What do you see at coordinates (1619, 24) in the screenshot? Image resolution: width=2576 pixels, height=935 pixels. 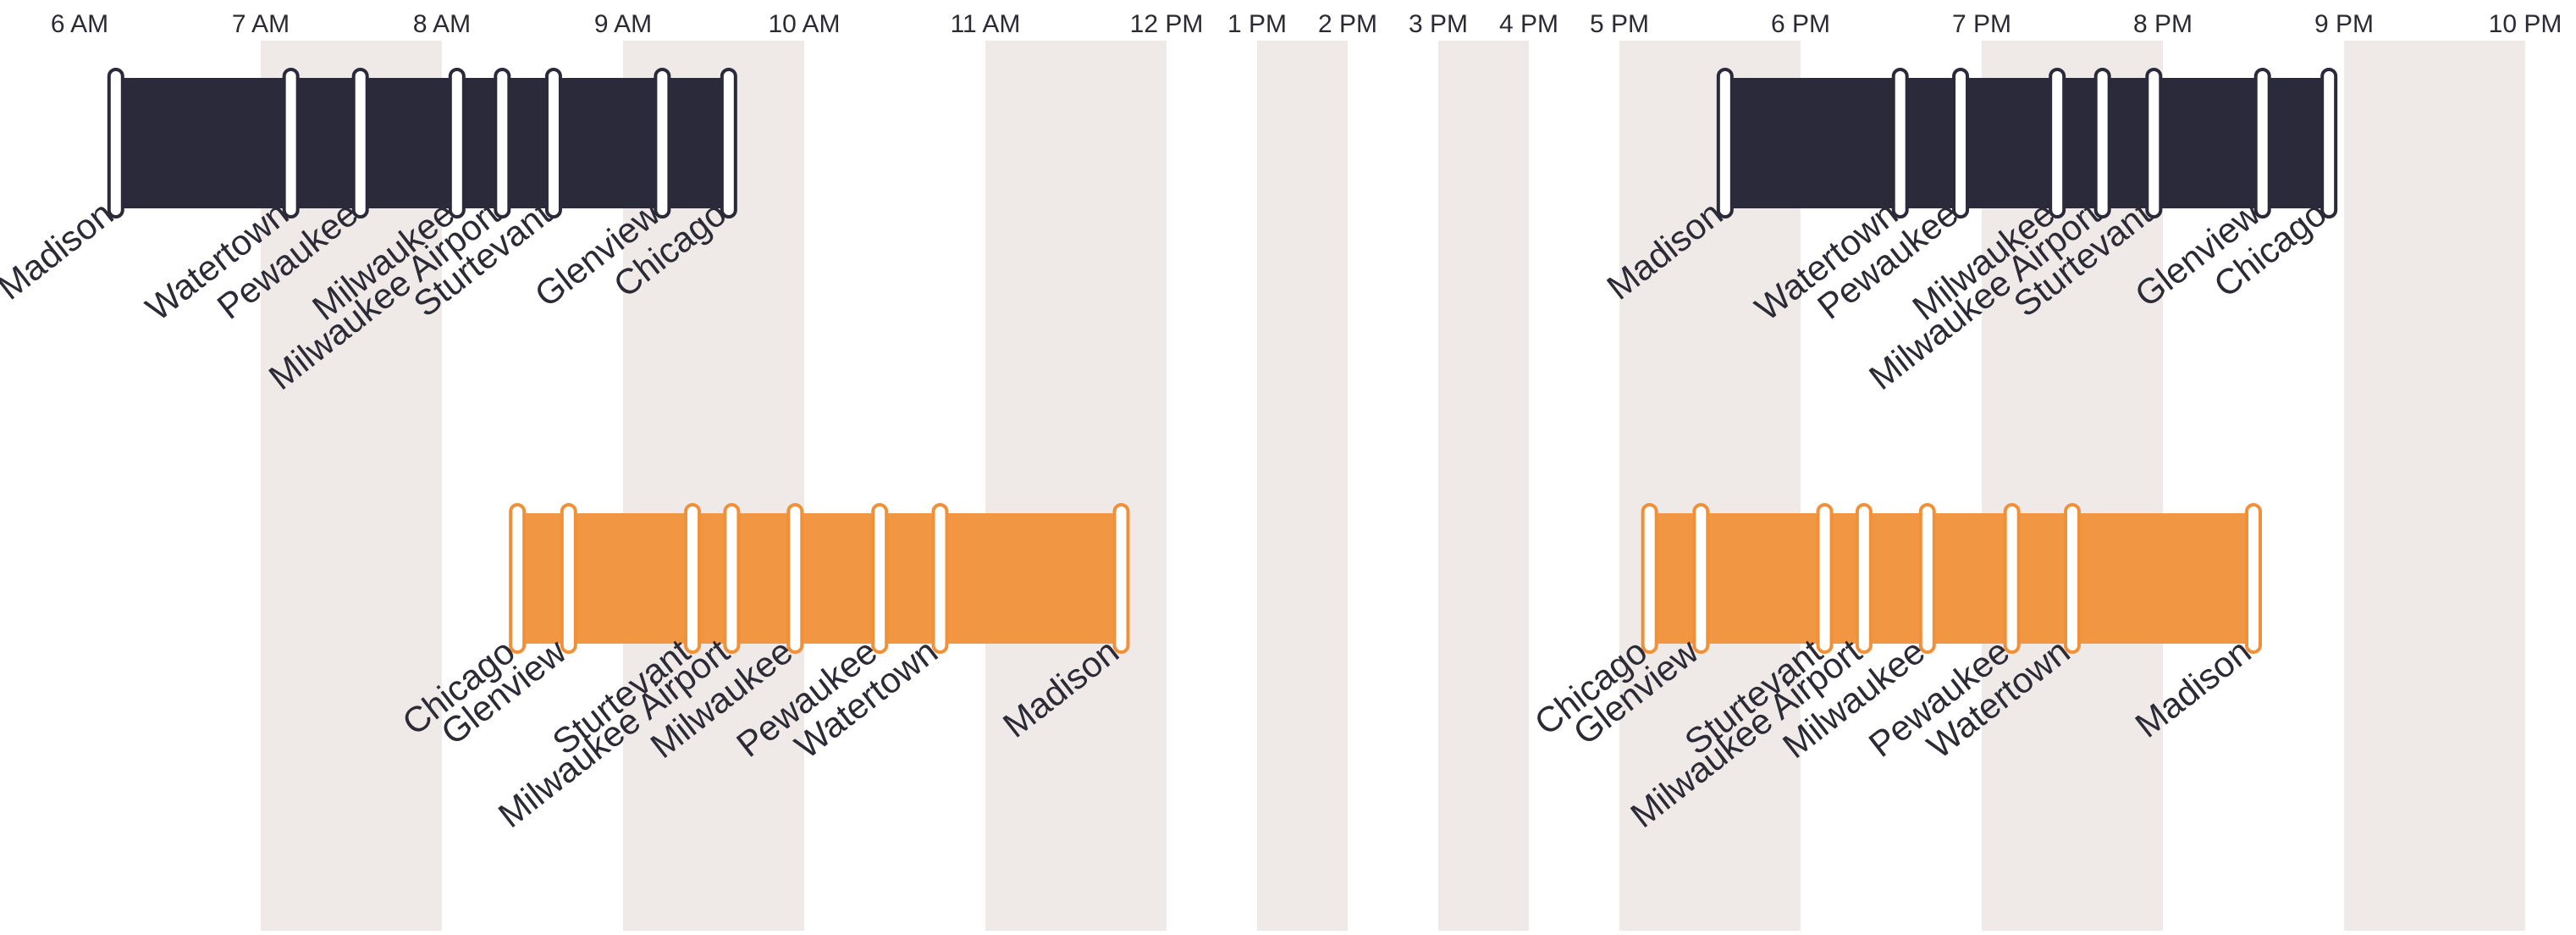 I see `hour-label-5-pm: 5 PM` at bounding box center [1619, 24].